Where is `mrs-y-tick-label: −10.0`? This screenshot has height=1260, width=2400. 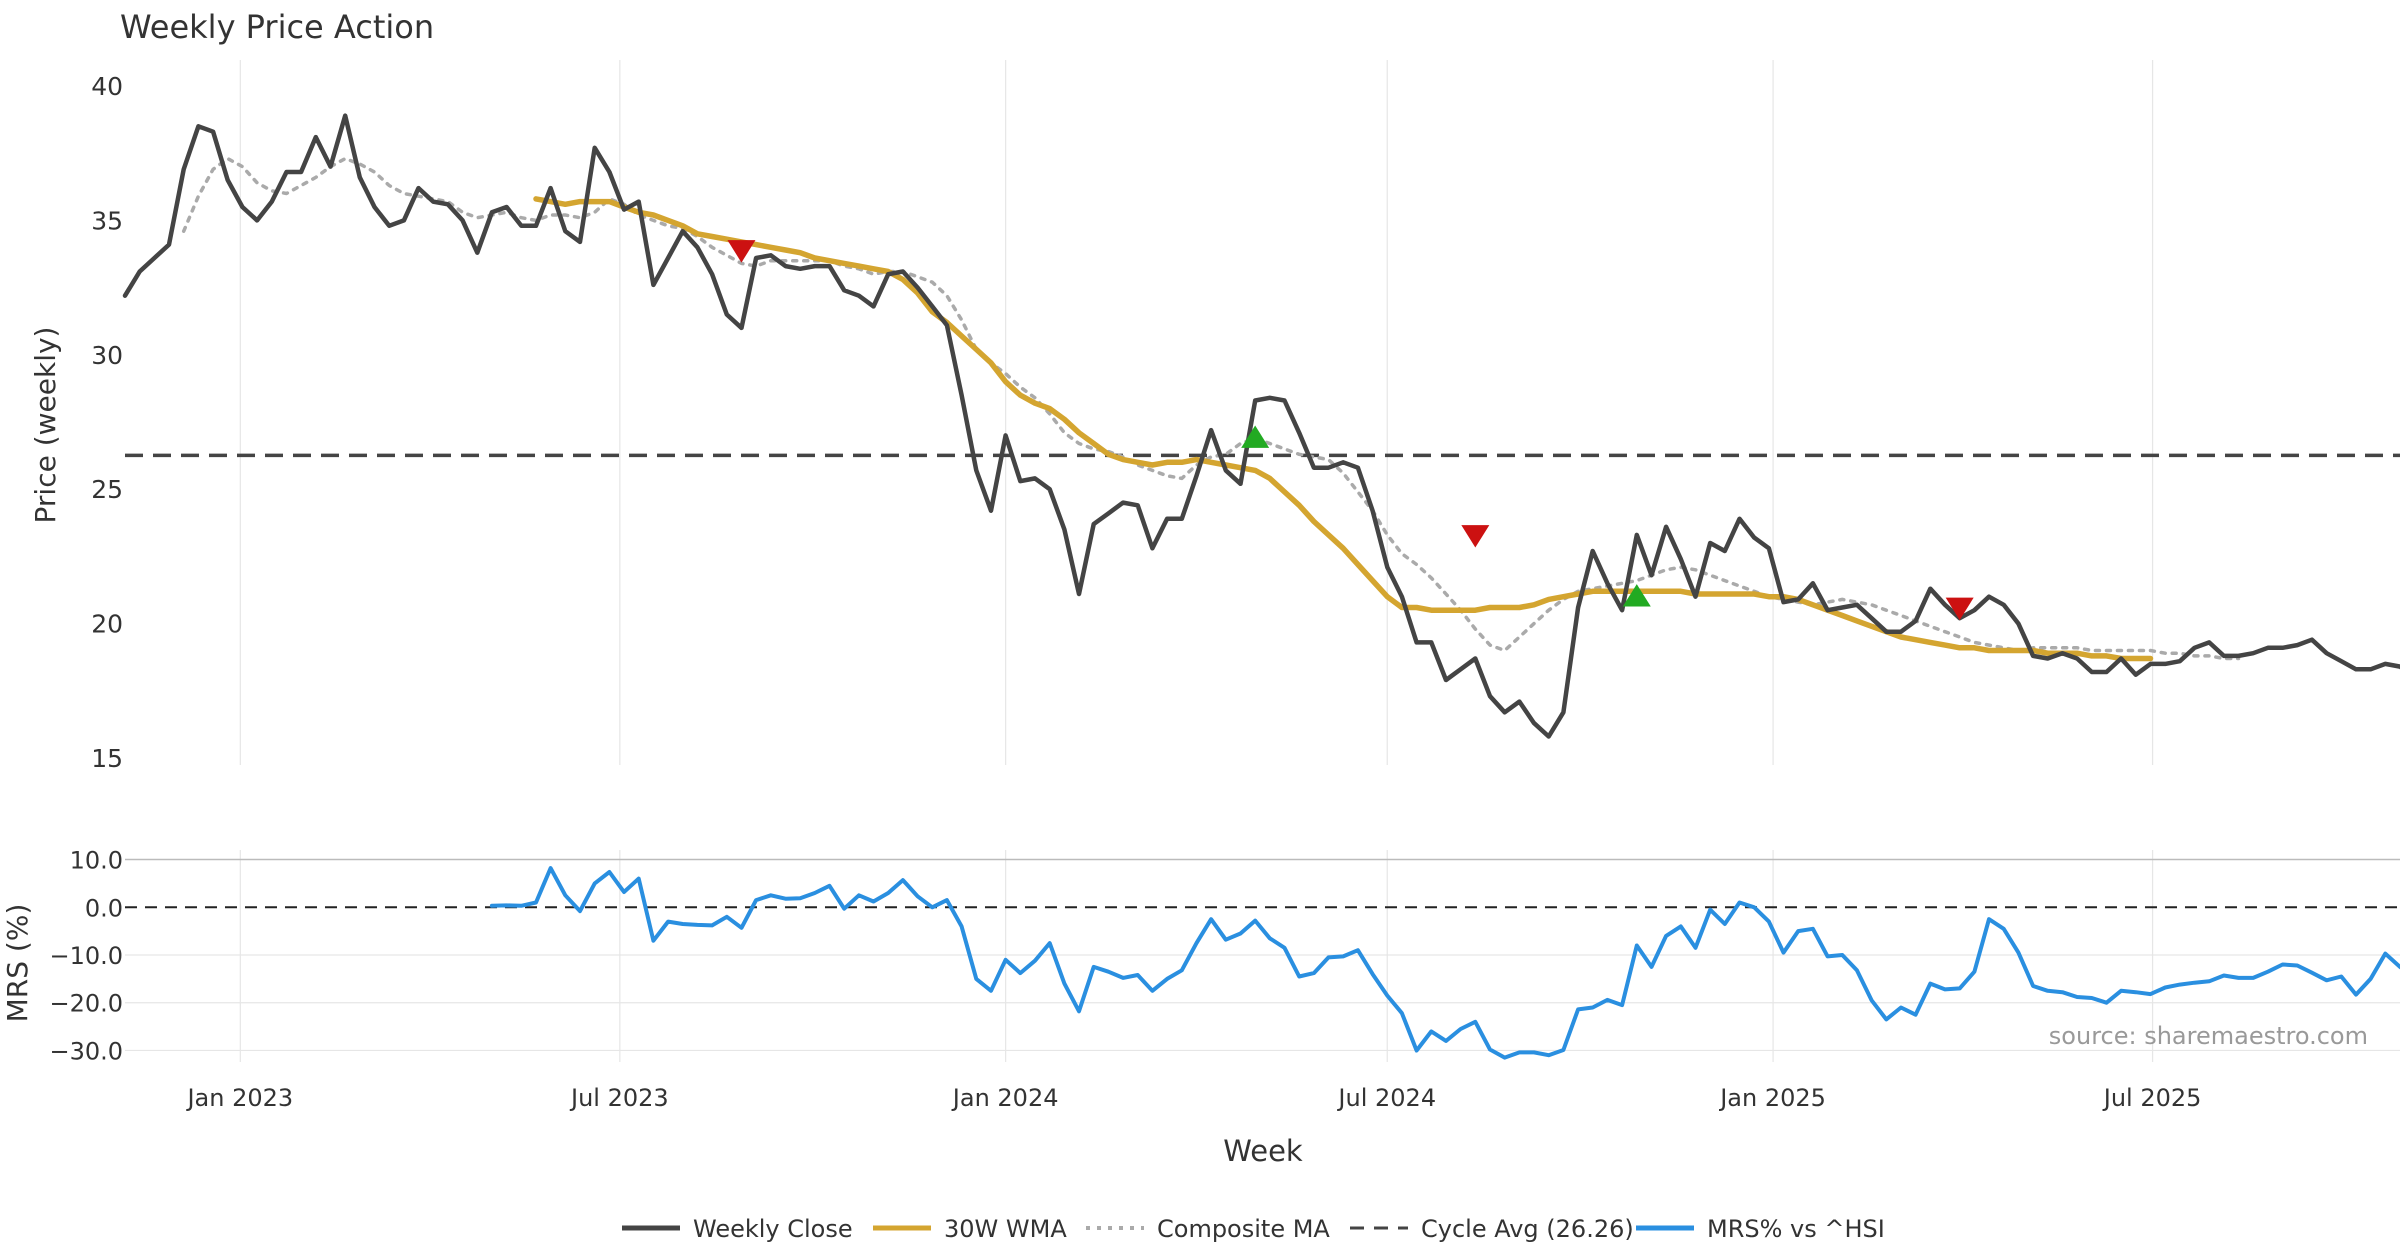 mrs-y-tick-label: −10.0 is located at coordinates (86, 956).